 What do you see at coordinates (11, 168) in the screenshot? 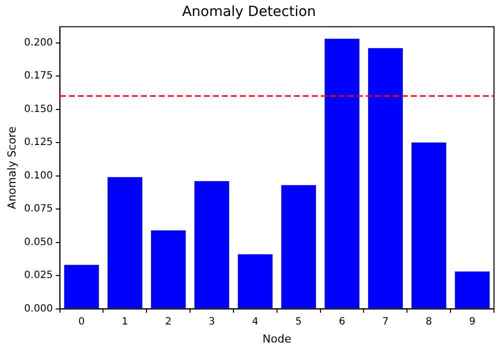
I see `y-axis-title: Anomaly Score` at bounding box center [11, 168].